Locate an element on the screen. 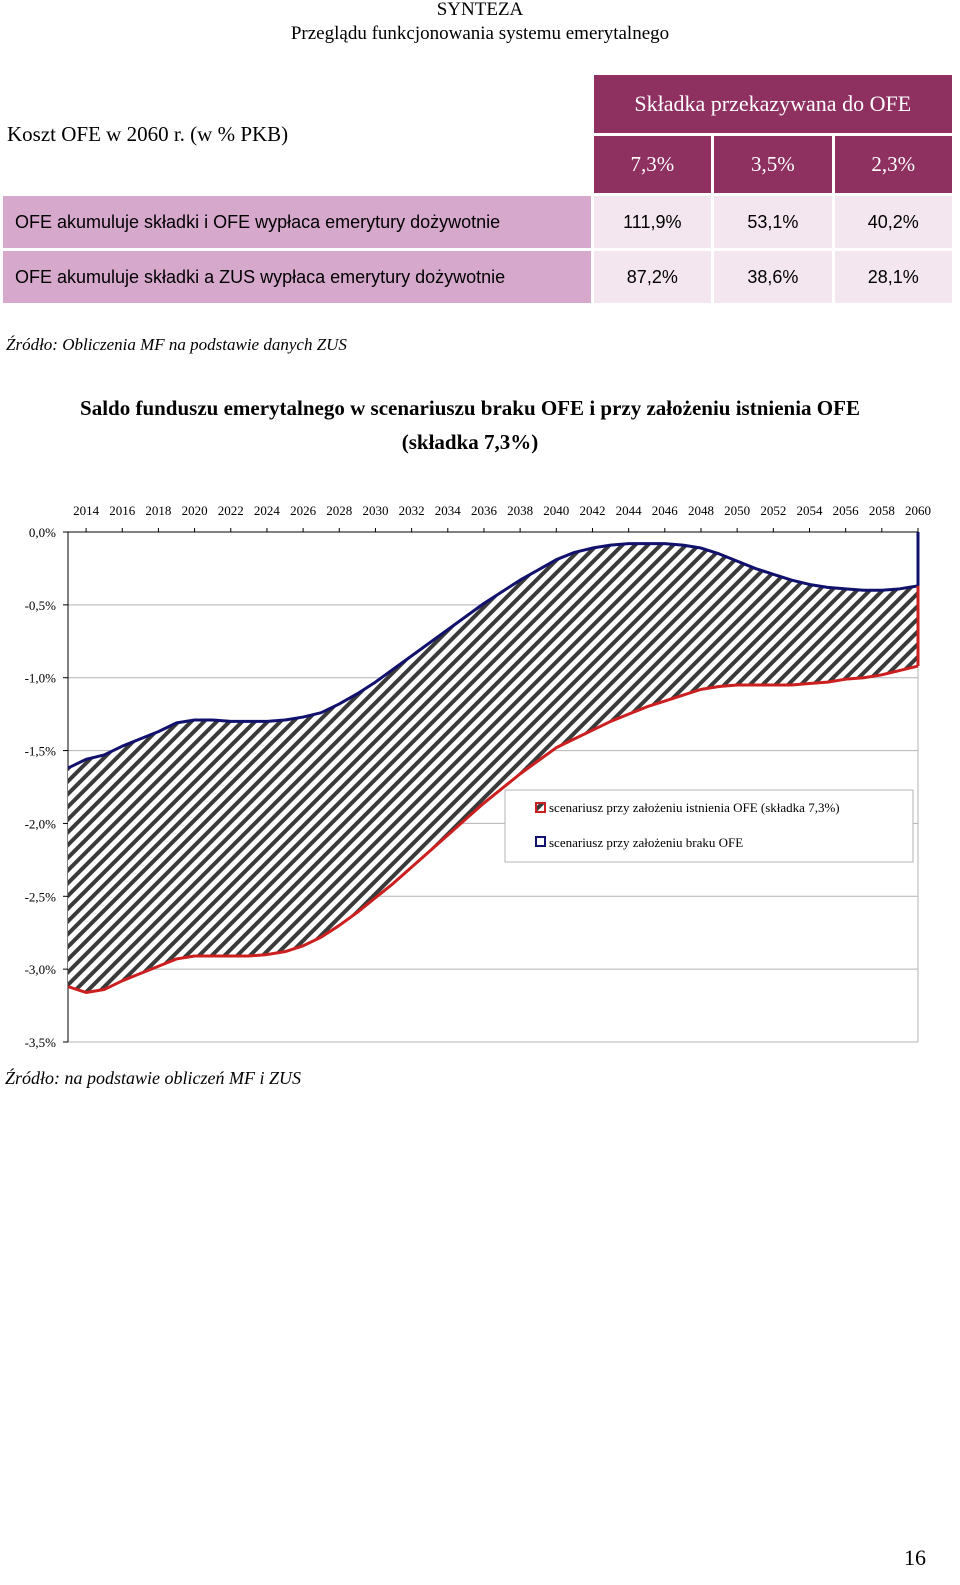 This screenshot has height=1585, width=960. y-tick-label: 0,0% is located at coordinates (42, 532).